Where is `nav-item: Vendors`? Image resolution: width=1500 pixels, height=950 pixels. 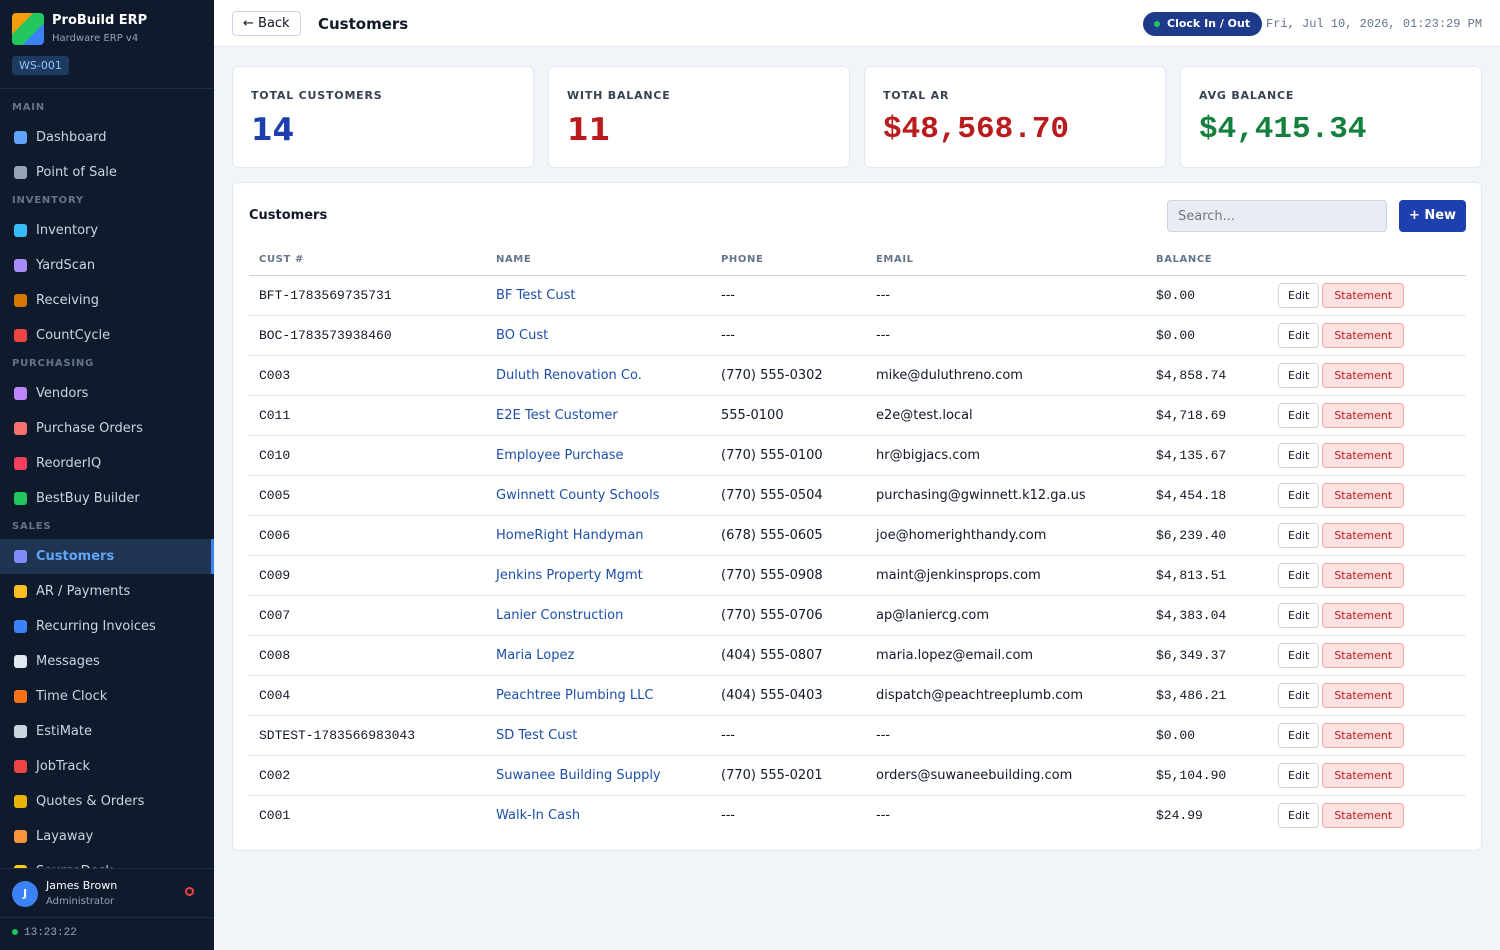
nav-item: Vendors is located at coordinates (107, 393).